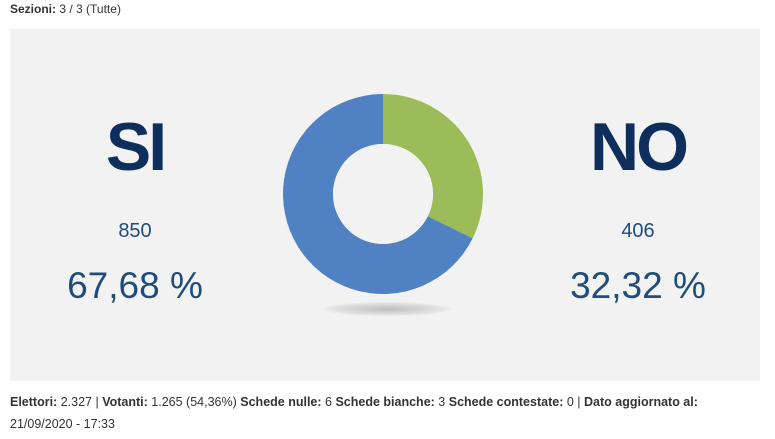  What do you see at coordinates (442, 402) in the screenshot?
I see `bianche-value: 3` at bounding box center [442, 402].